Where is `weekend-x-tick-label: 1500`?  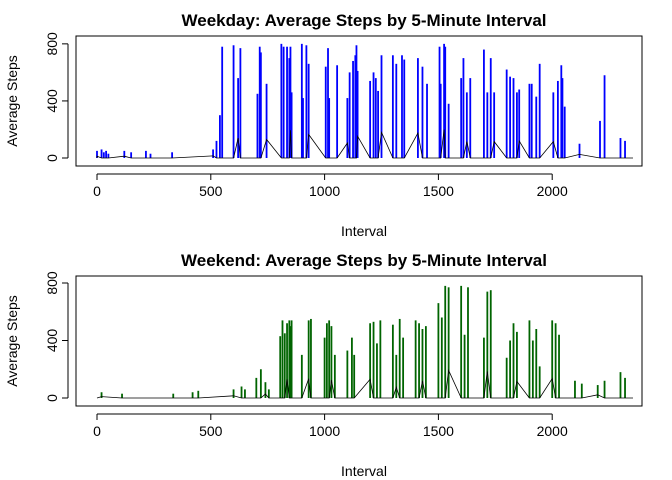 weekend-x-tick-label: 1500 is located at coordinates (438, 431).